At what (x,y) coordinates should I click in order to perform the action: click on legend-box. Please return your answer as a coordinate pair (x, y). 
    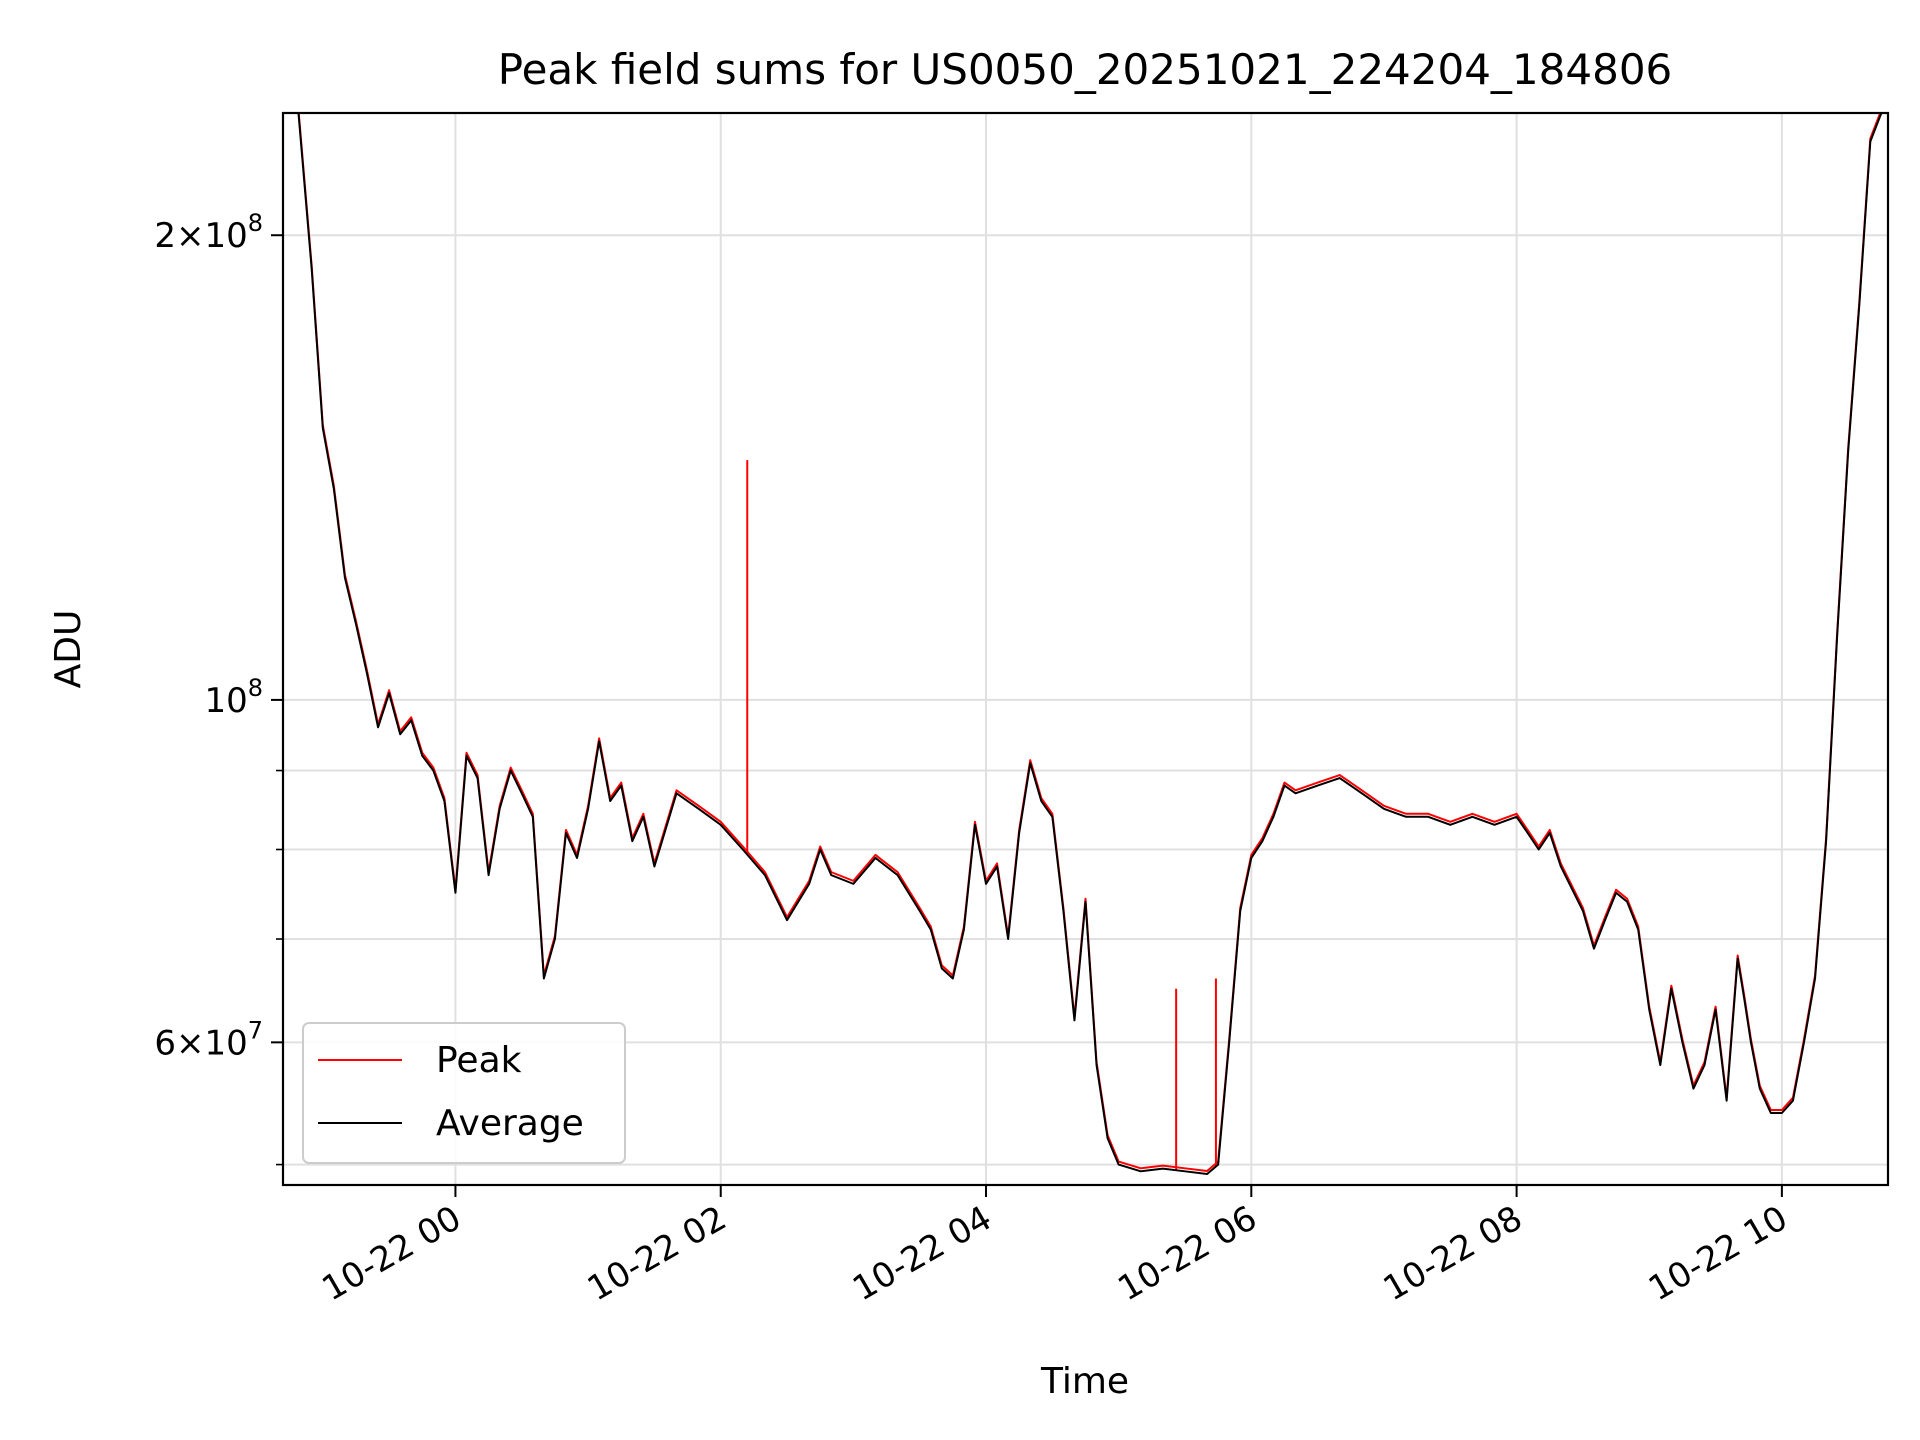
    Looking at the image, I should click on (464, 1093).